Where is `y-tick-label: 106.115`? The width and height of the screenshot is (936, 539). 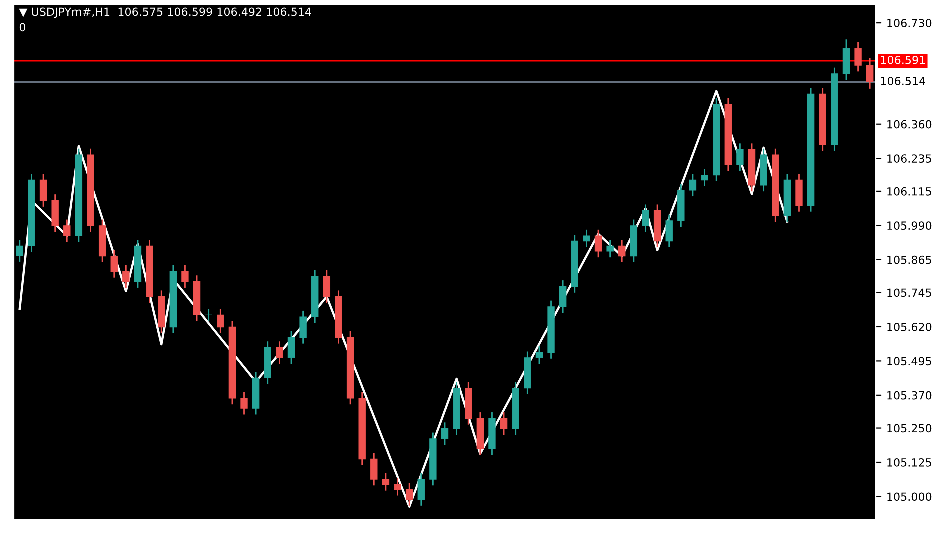 y-tick-label: 106.115 is located at coordinates (910, 191).